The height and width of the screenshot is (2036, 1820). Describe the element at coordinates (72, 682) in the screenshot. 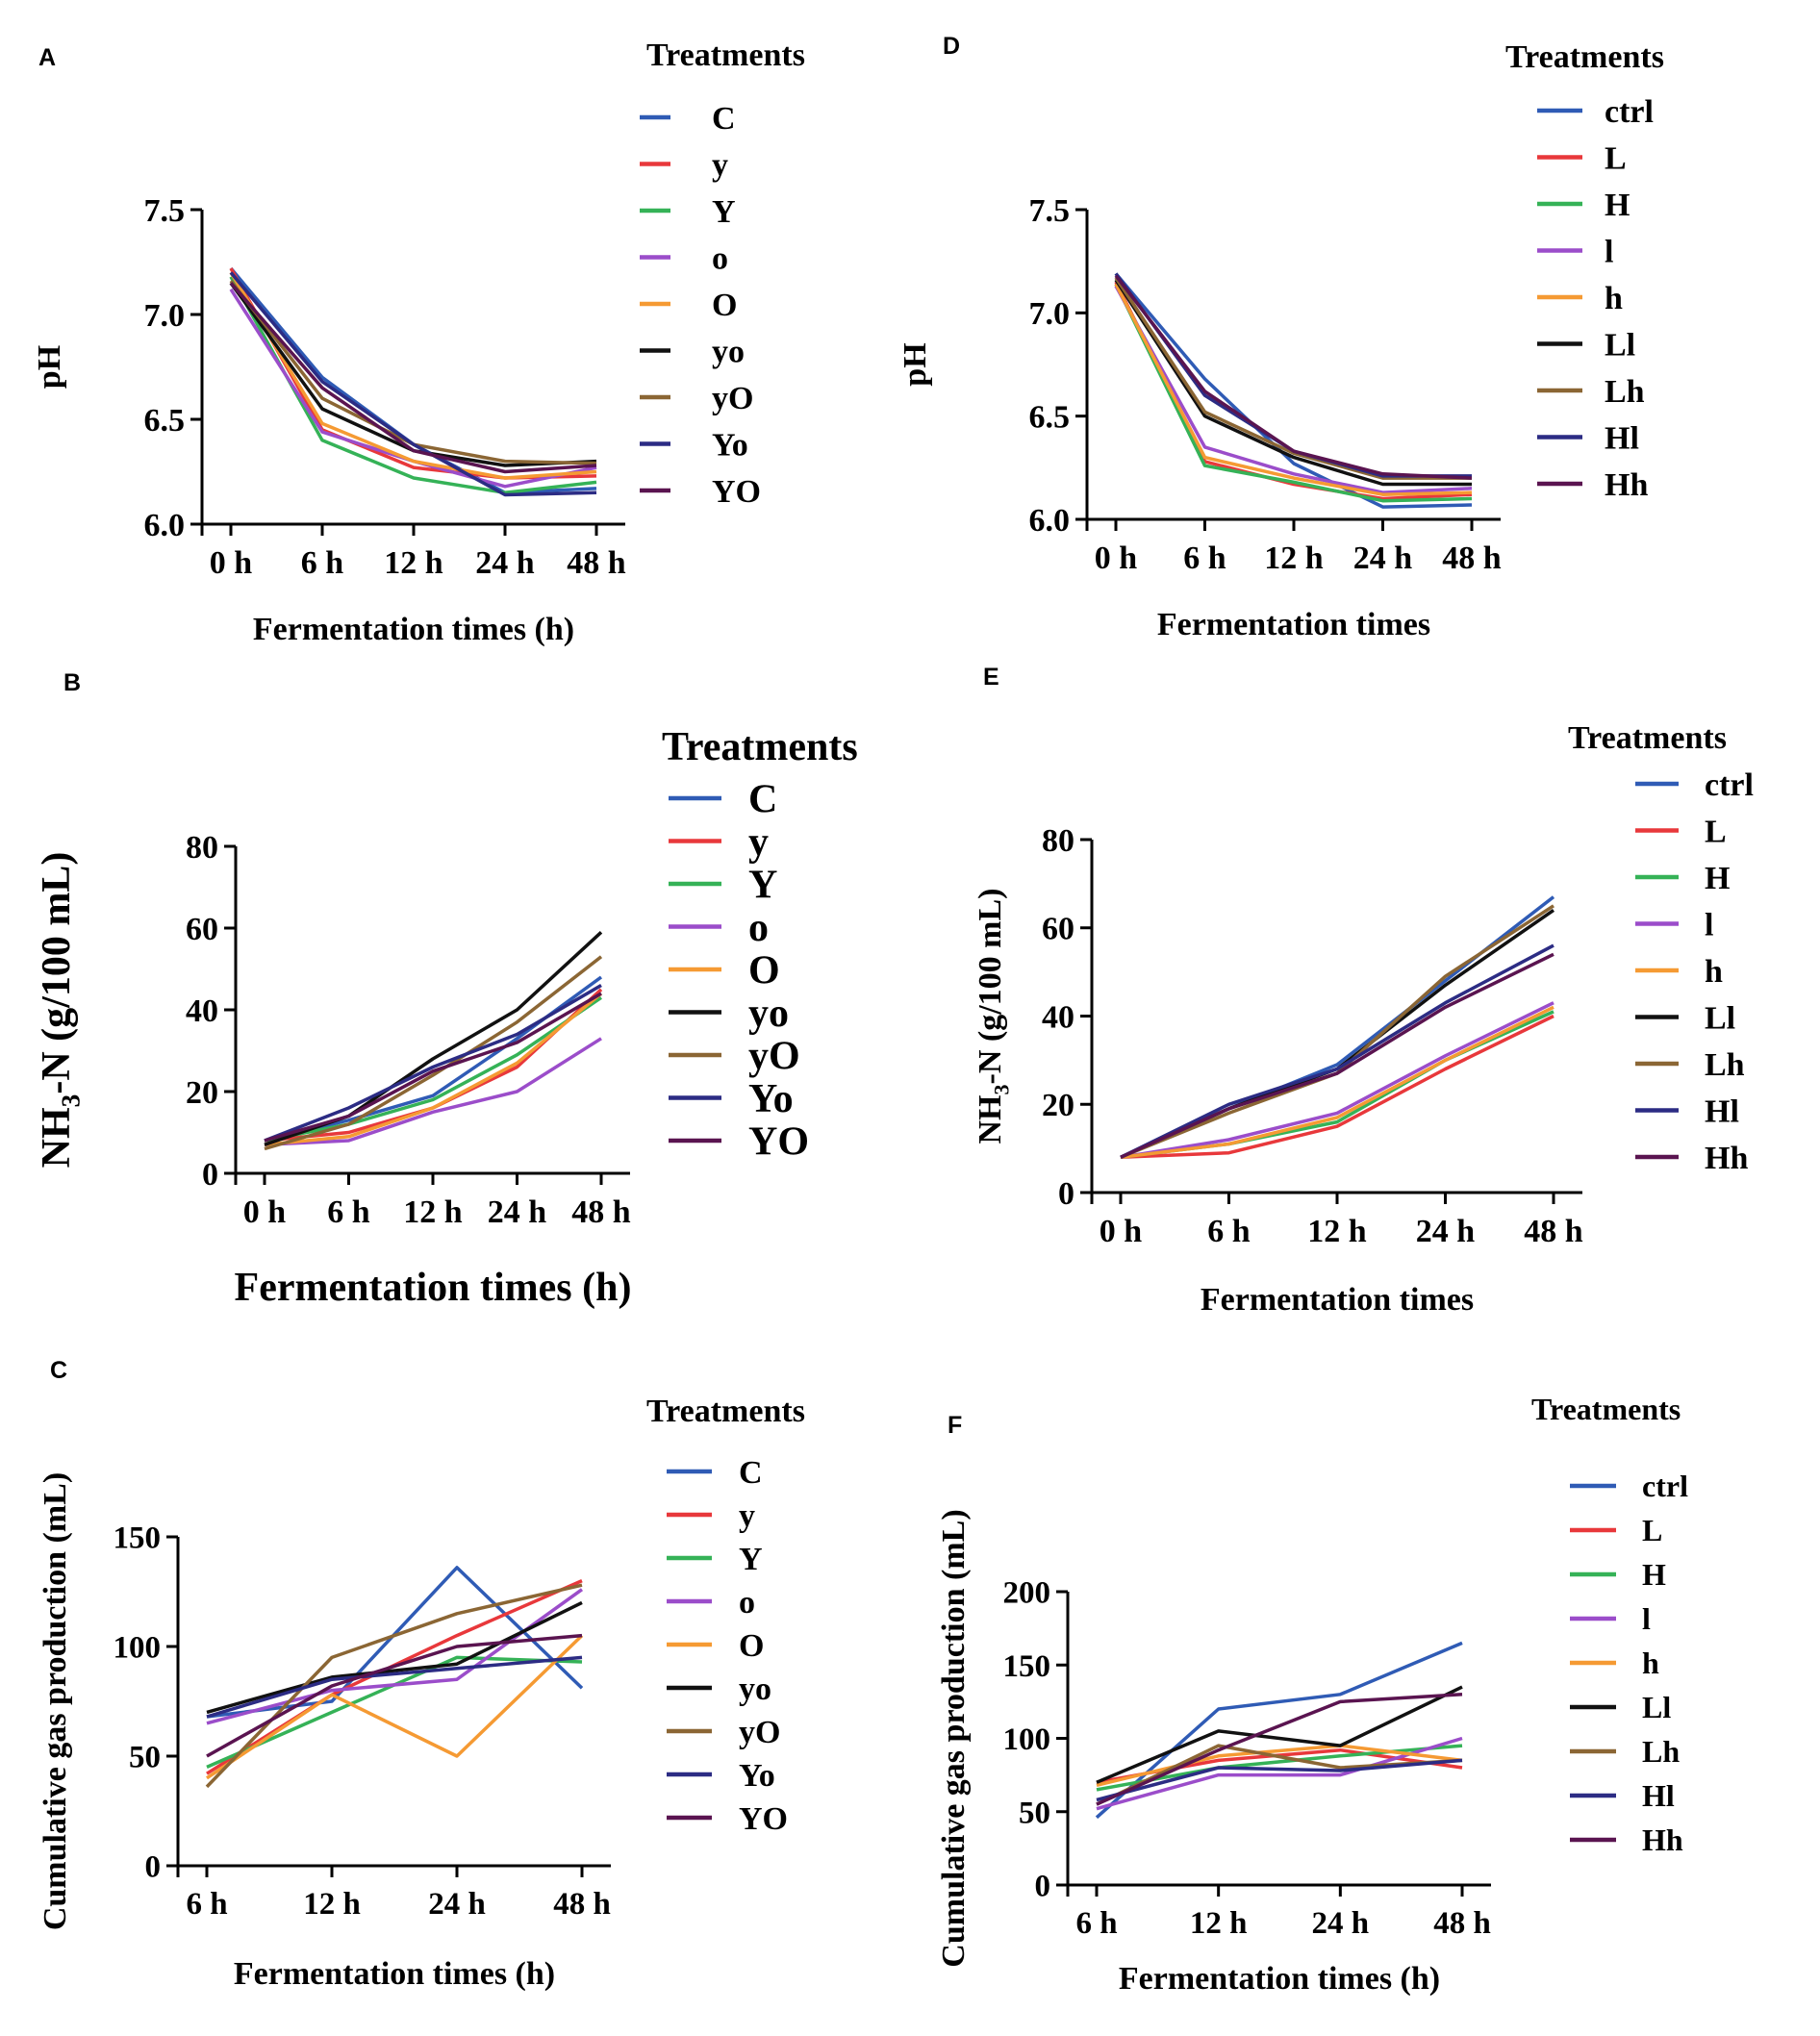

I see `panel-letter: B` at that location.